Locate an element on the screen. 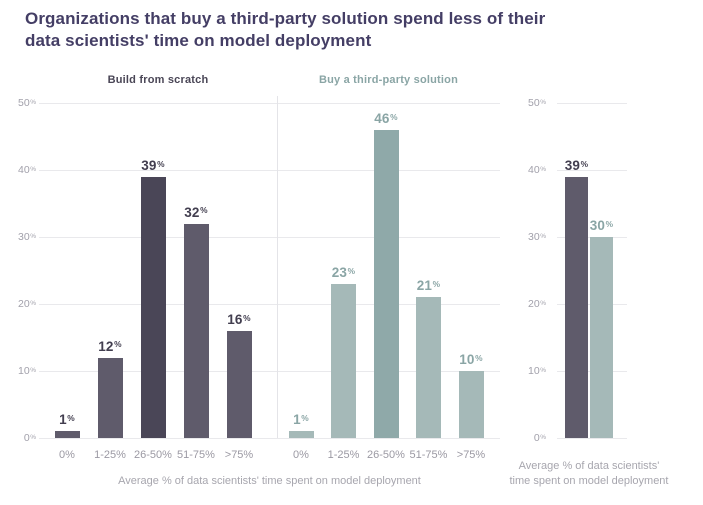  x-tick-label-panel1-1-25%: 1-25% is located at coordinates (110, 455).